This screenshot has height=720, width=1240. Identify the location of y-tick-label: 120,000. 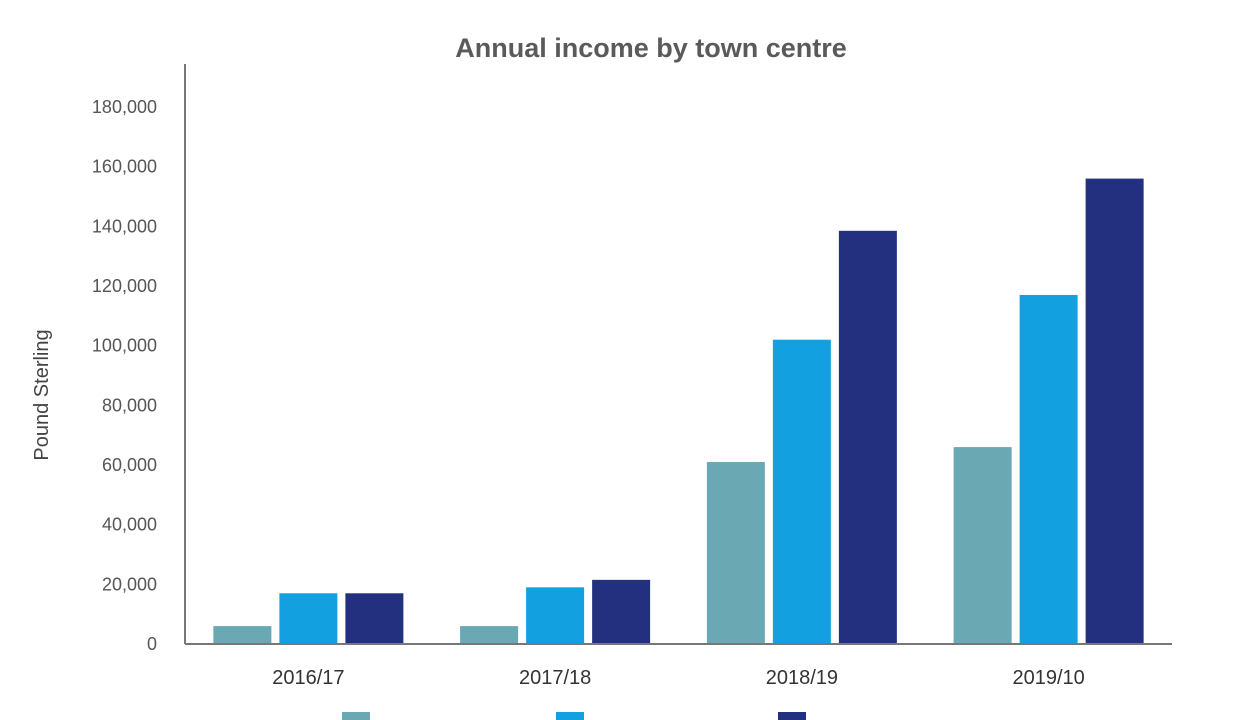
(124, 286).